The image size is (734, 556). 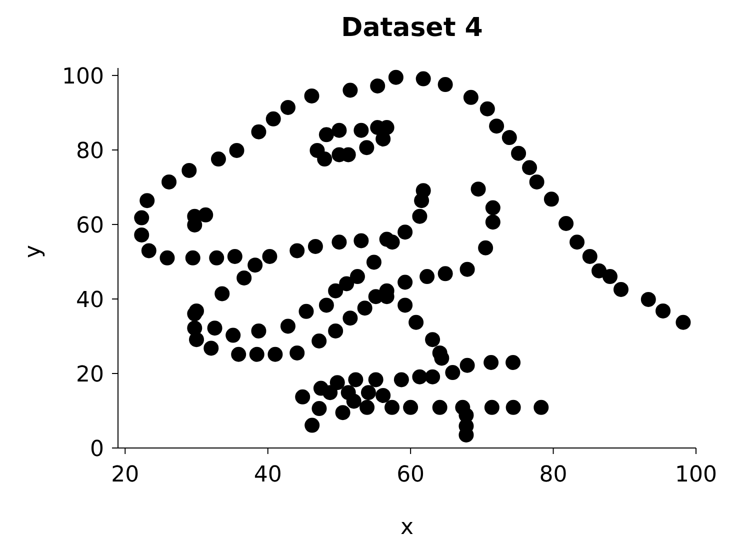 I want to click on y-tick-label: 80, so click(x=90, y=151).